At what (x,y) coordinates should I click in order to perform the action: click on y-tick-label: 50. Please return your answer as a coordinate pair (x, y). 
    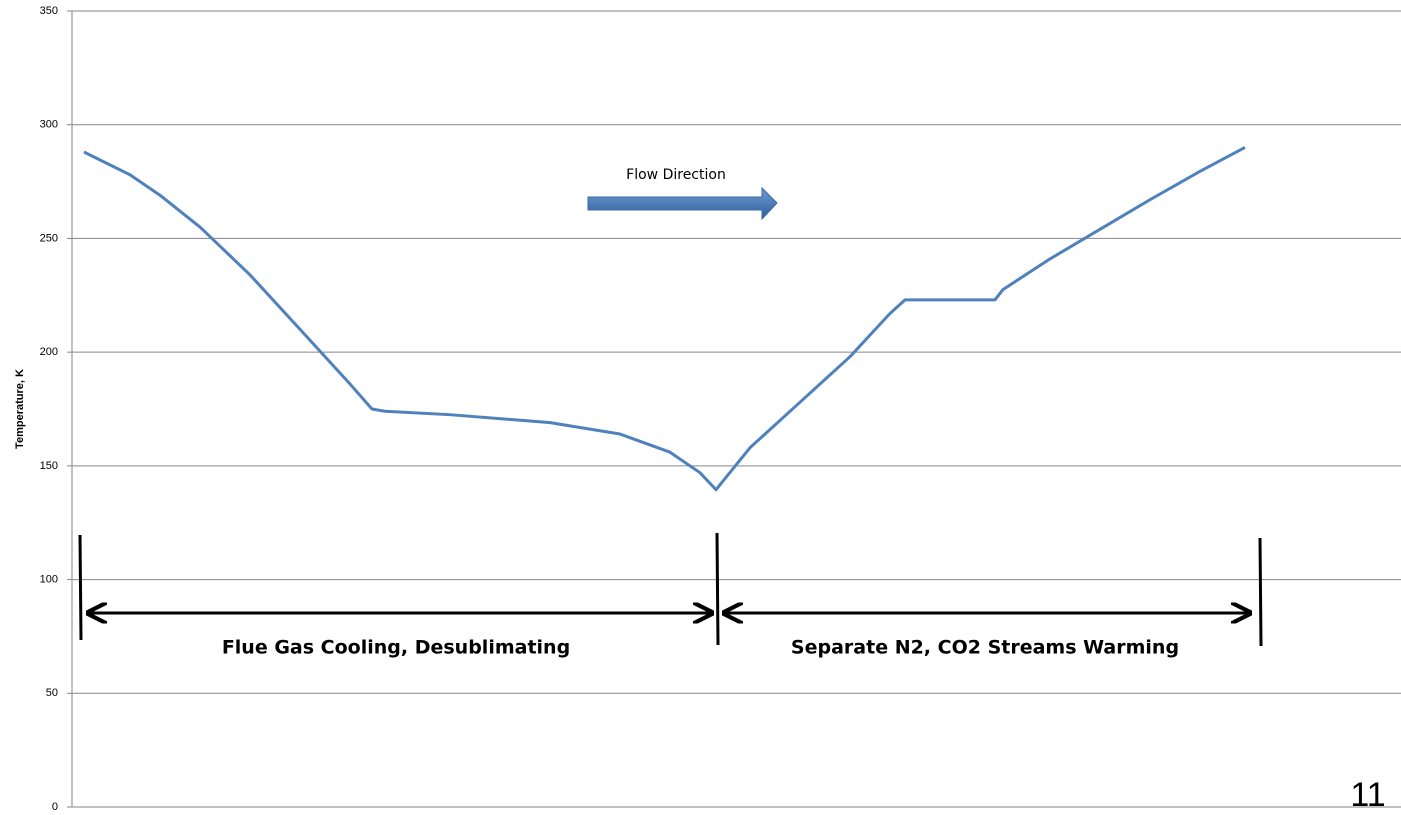
    Looking at the image, I should click on (52, 693).